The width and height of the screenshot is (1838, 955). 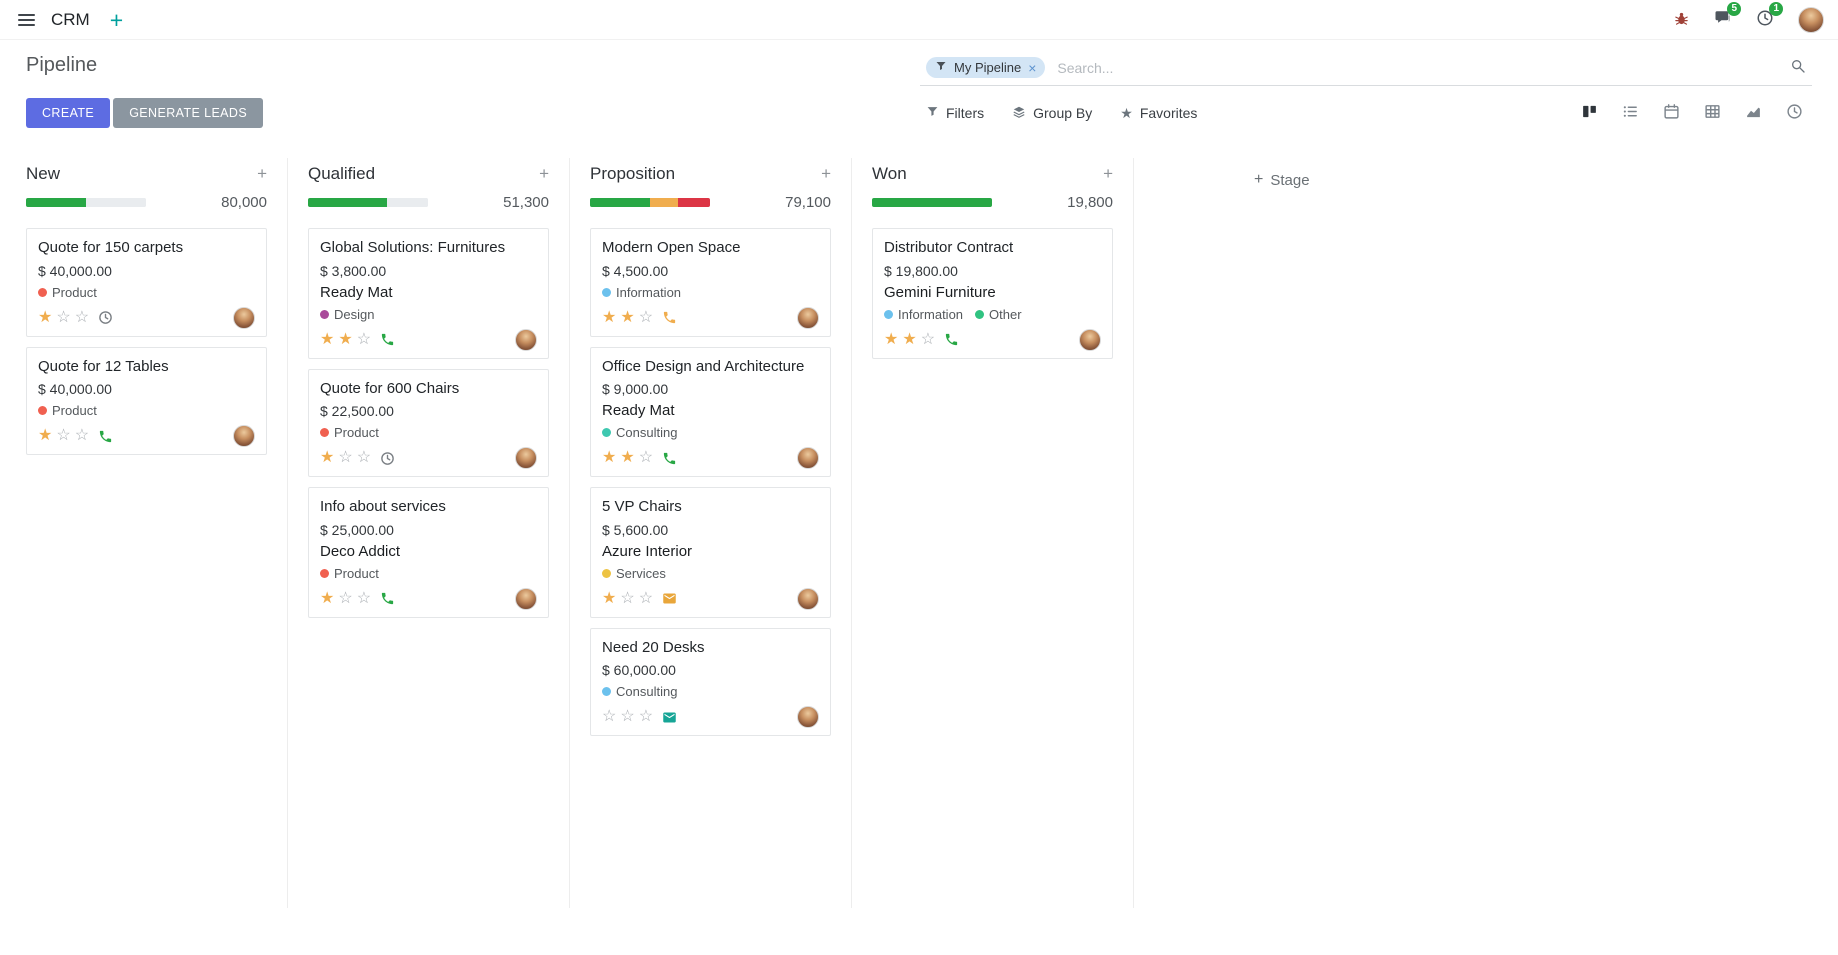 I want to click on progress-segment-warning, so click(x=664, y=202).